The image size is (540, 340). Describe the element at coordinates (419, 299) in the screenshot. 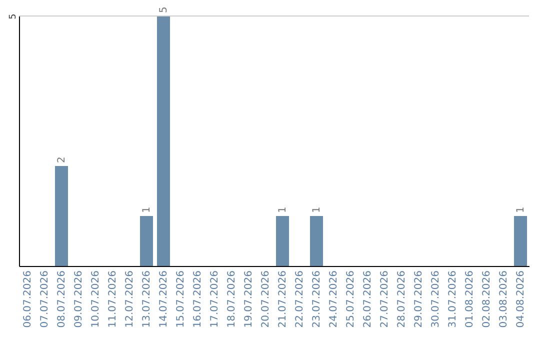

I see `x-tick-label: 29.07.2026` at that location.